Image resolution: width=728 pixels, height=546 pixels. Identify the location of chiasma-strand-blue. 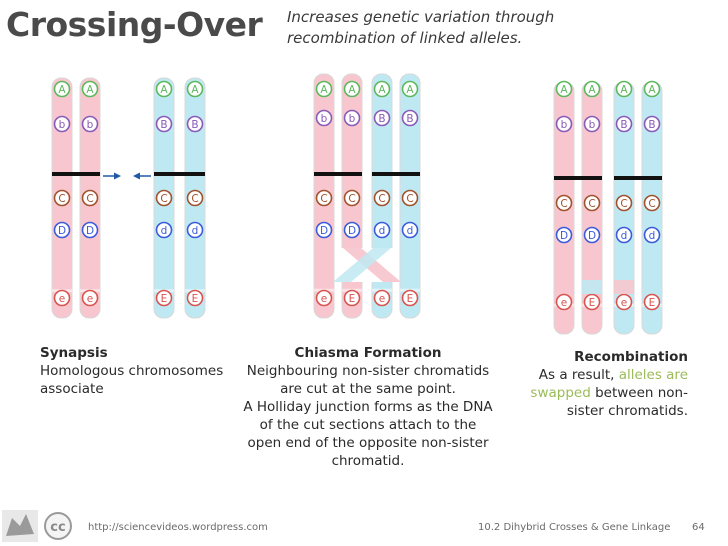
(362, 265).